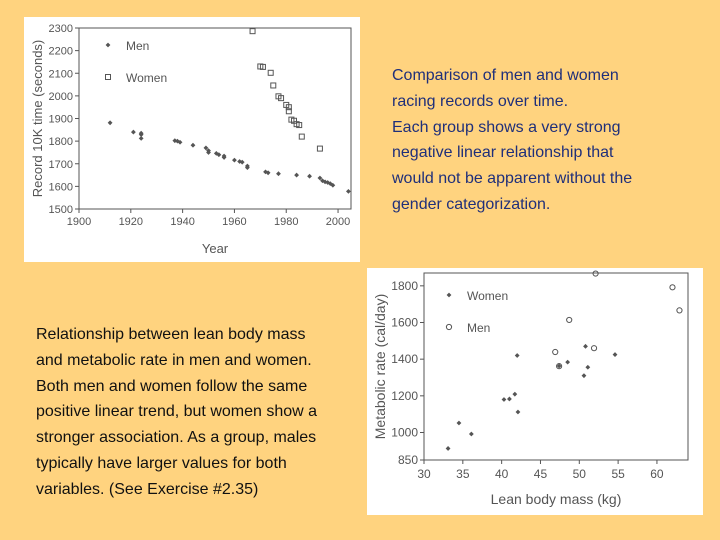  What do you see at coordinates (61, 120) in the screenshot?
I see `y-tick-label: 1900` at bounding box center [61, 120].